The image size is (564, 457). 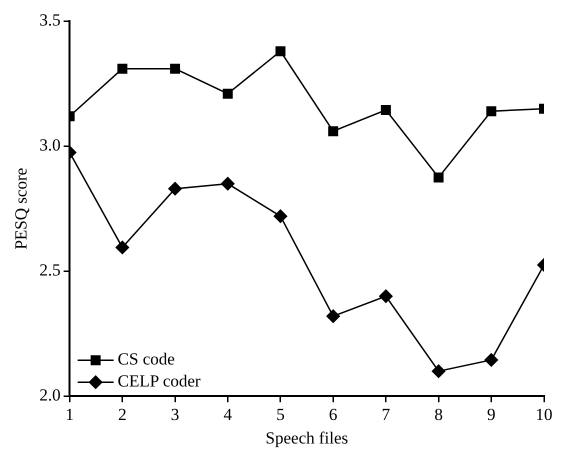 I want to click on x-tick-label: 7, so click(x=386, y=414).